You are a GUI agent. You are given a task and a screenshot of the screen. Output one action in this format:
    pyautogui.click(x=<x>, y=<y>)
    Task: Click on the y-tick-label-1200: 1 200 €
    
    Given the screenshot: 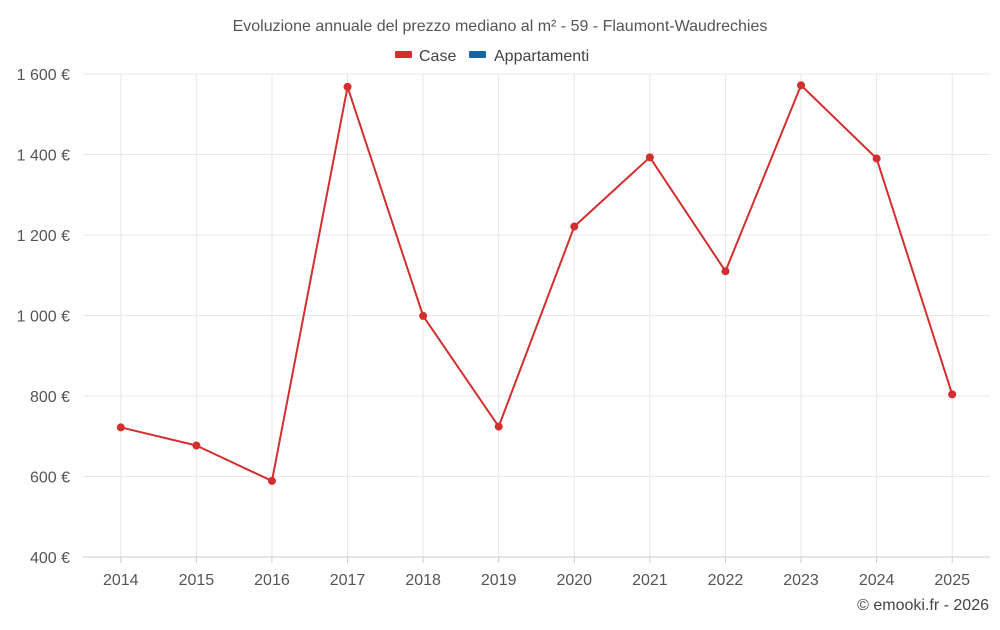 What is the action you would take?
    pyautogui.click(x=43, y=236)
    